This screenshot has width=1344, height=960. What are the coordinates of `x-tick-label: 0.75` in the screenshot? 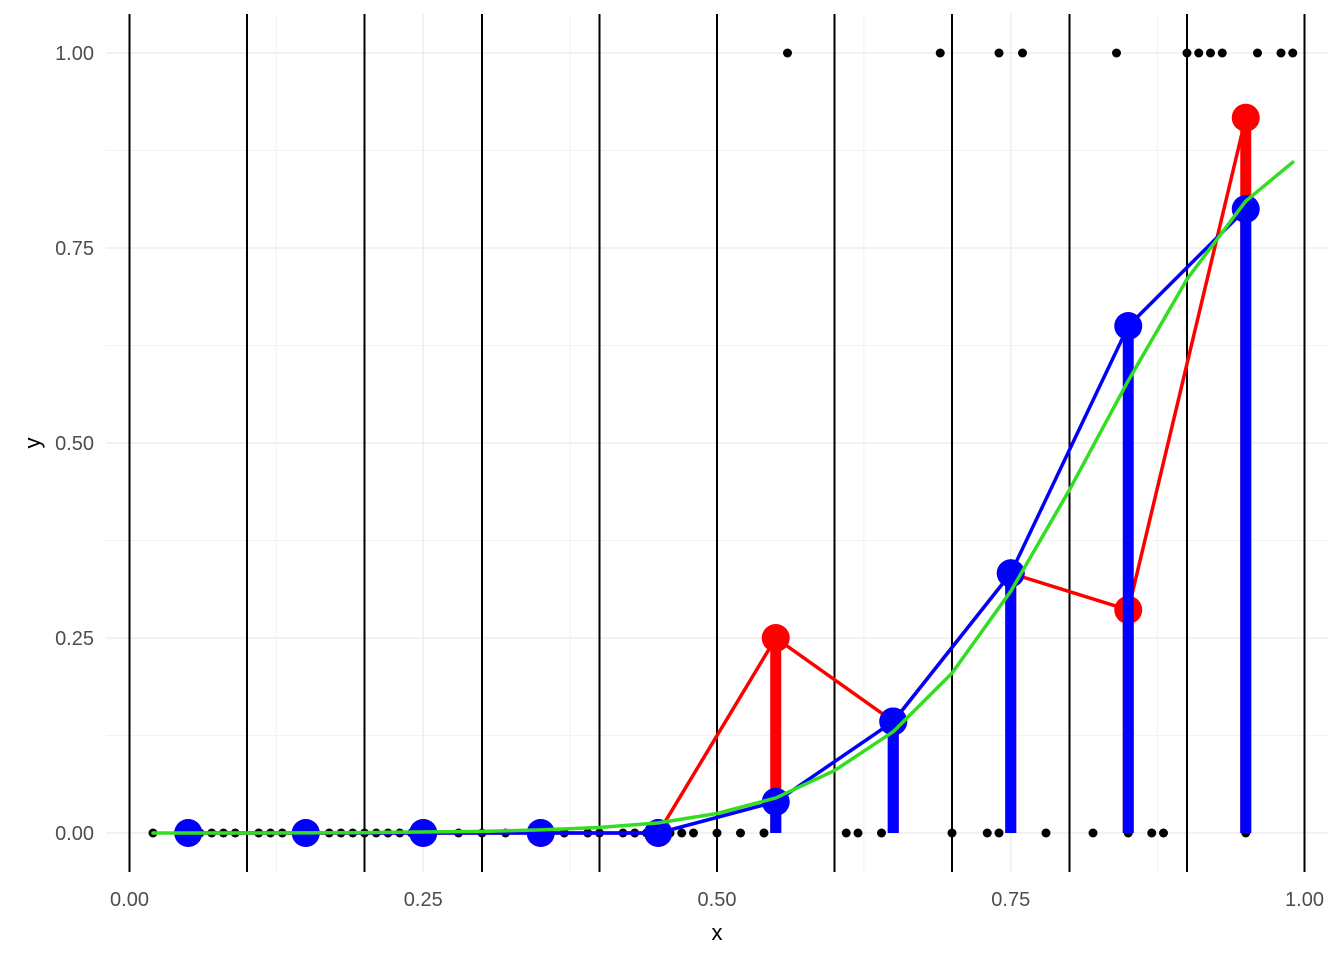 It's located at (1010, 900).